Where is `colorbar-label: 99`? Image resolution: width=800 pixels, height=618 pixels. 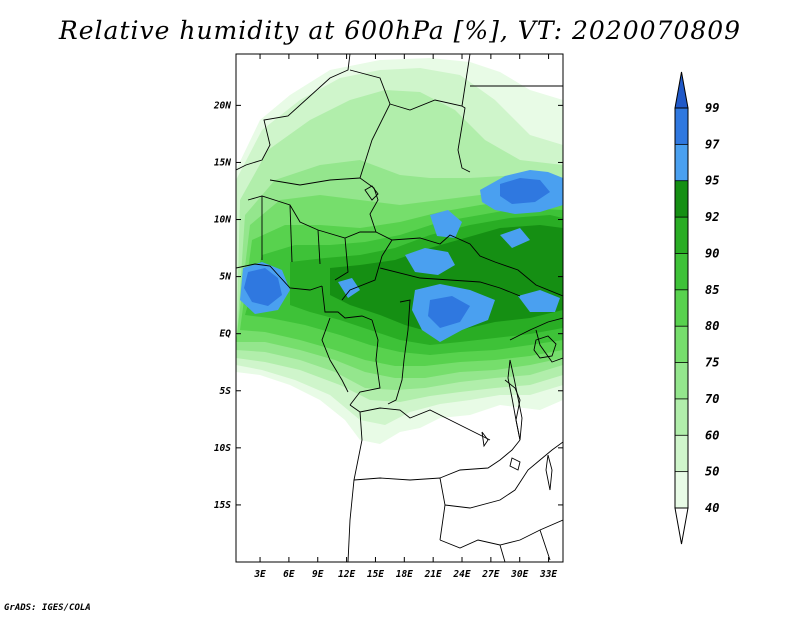
colorbar-label: 99 is located at coordinates (712, 108).